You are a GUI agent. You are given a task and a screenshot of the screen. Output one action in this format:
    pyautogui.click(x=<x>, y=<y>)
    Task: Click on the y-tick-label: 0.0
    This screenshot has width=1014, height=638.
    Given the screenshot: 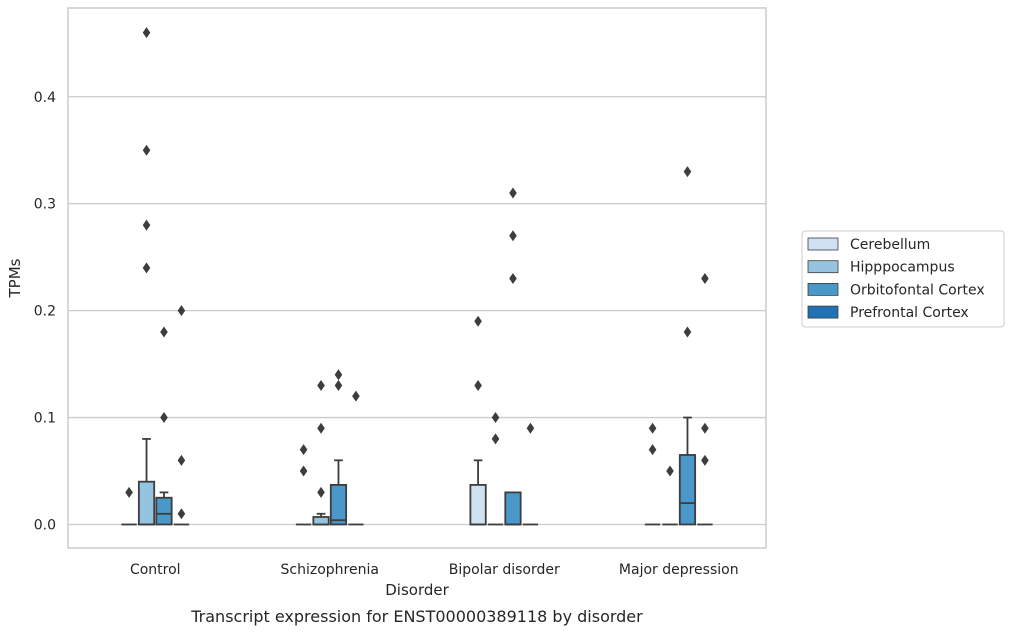 What is the action you would take?
    pyautogui.click(x=45, y=525)
    